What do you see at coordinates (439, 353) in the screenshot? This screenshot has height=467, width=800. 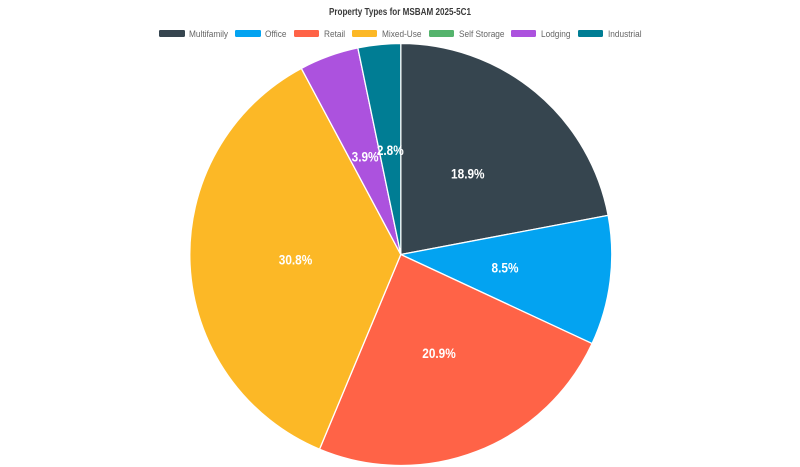 I see `svg-text: 20.9%` at bounding box center [439, 353].